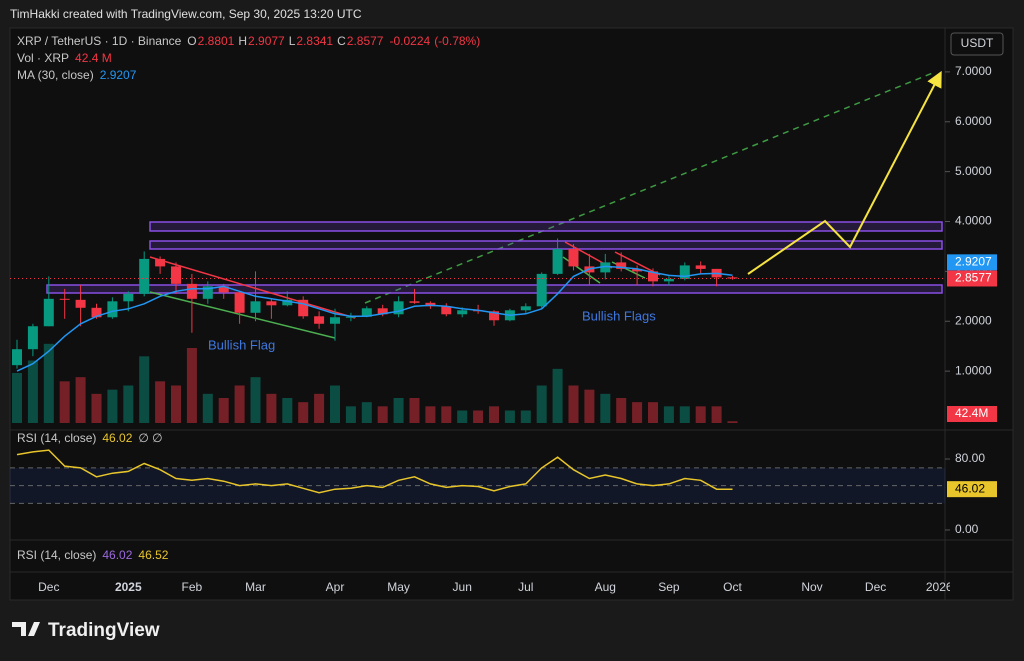 The width and height of the screenshot is (1024, 661). I want to click on x-tick-label: Nov, so click(811, 587).